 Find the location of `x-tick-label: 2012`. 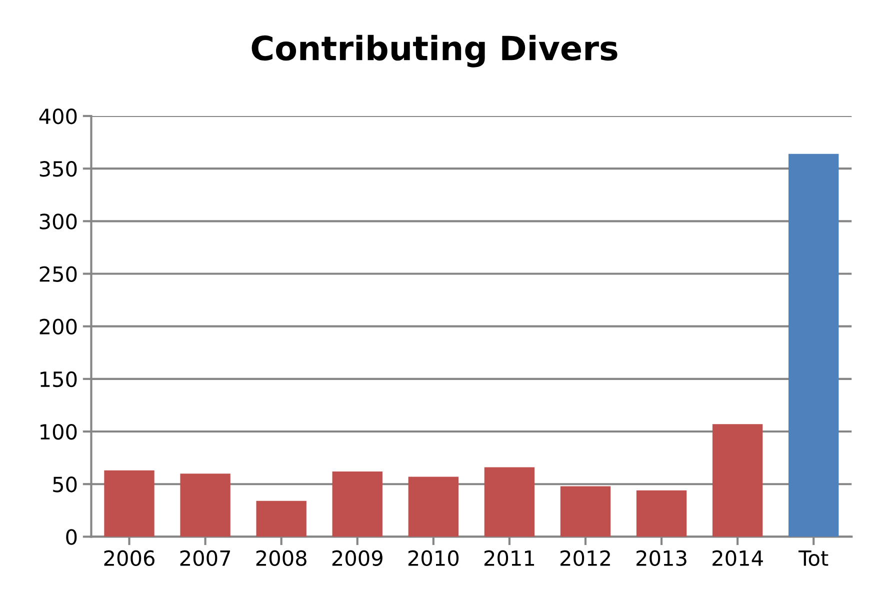

x-tick-label: 2012 is located at coordinates (585, 558).